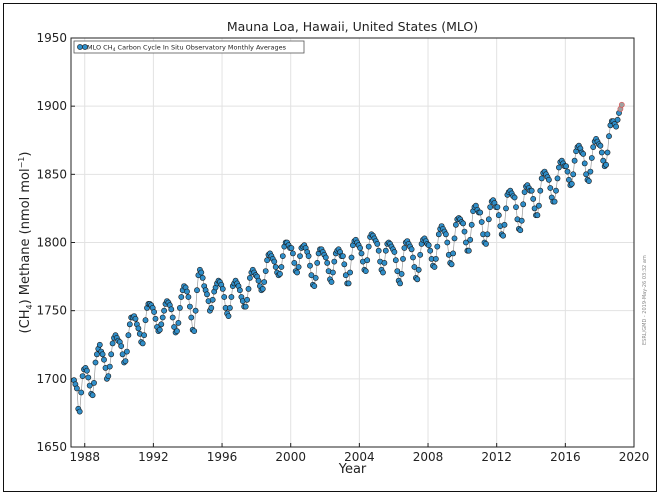  What do you see at coordinates (51, 38) in the screenshot?
I see `y-tick-label: 1950` at bounding box center [51, 38].